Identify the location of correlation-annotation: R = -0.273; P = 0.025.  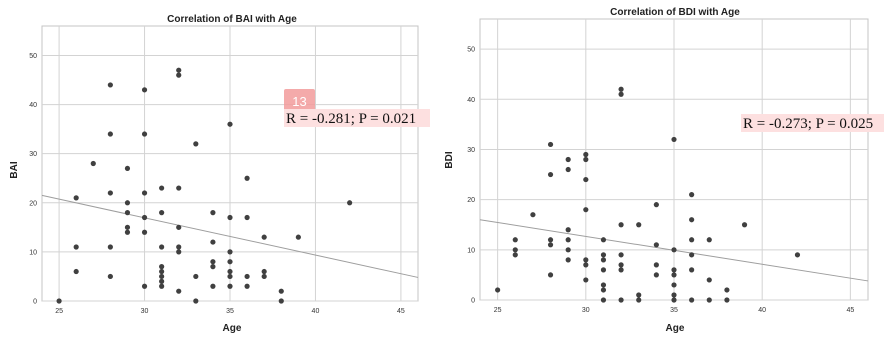
(808, 124).